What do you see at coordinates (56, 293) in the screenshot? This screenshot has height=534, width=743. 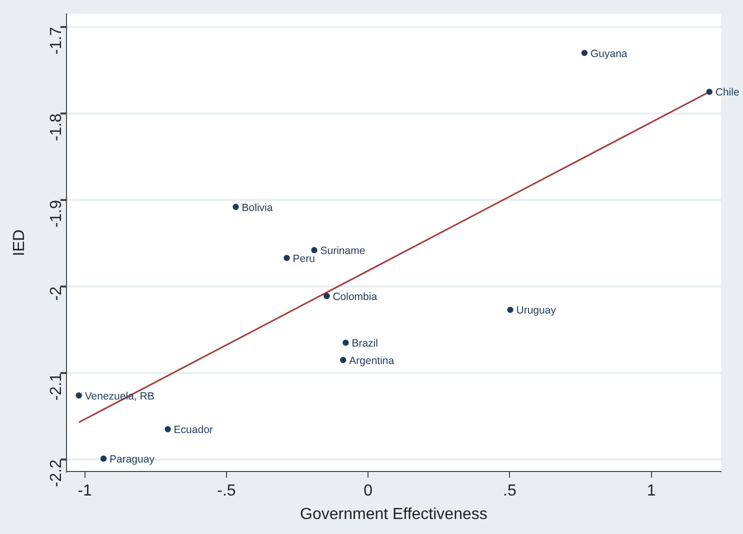 I see `y-tick-label: -2` at bounding box center [56, 293].